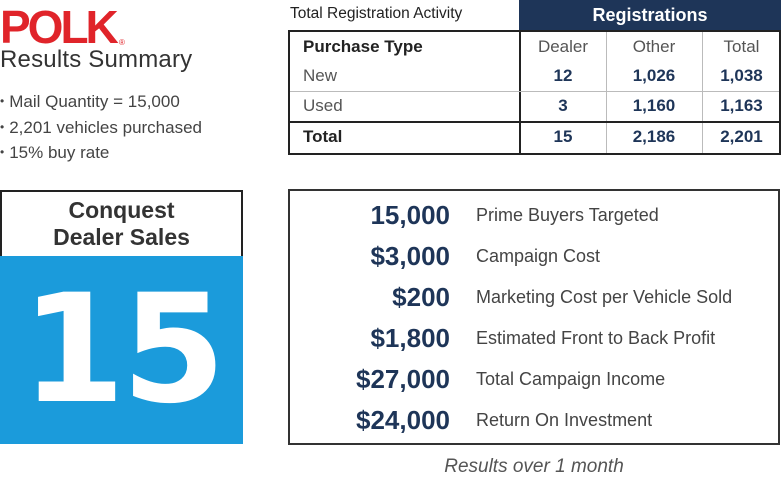 Image resolution: width=782 pixels, height=492 pixels. I want to click on metric-label: Prime Buyers Targeted, so click(567, 214).